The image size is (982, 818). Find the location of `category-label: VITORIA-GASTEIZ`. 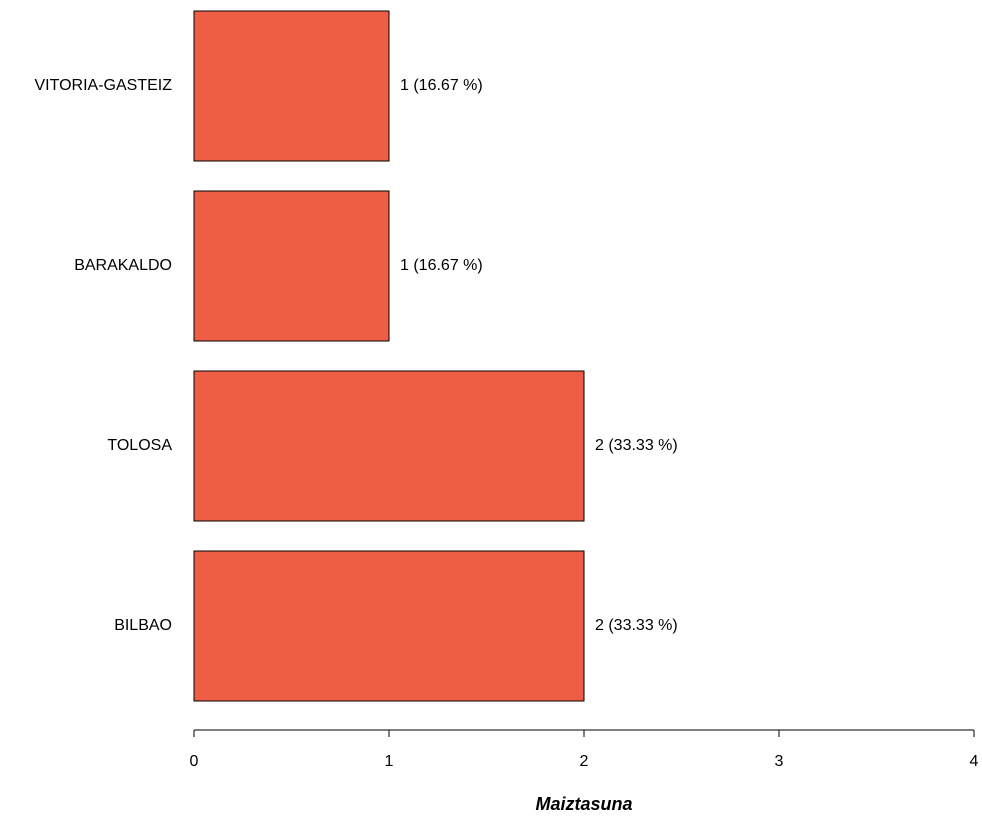

category-label: VITORIA-GASTEIZ is located at coordinates (104, 85).